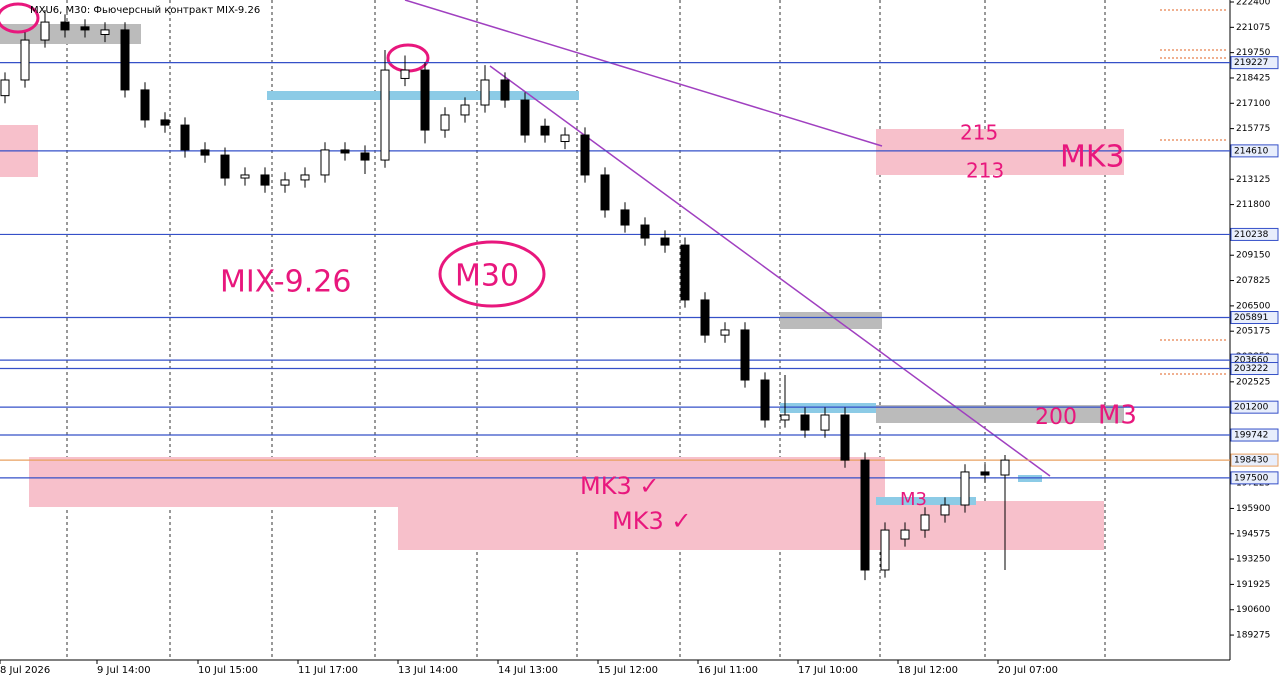 This screenshot has height=679, width=1280. I want to click on level-line-label: 205891, so click(1251, 318).